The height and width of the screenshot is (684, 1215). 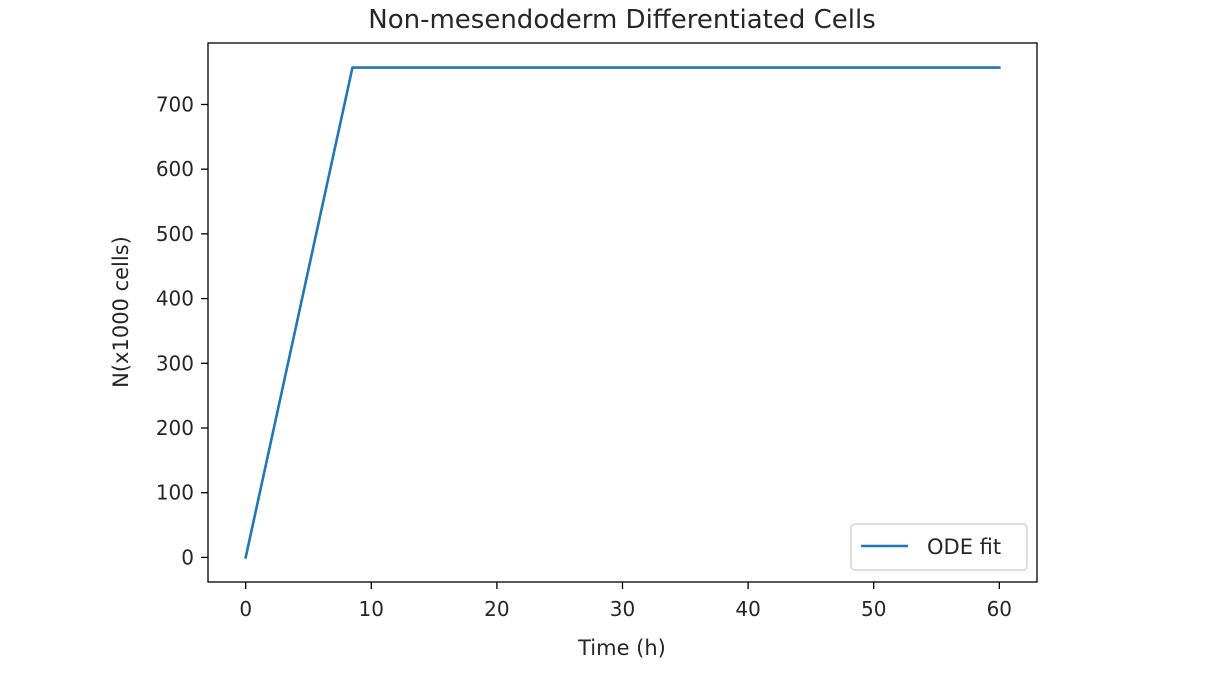 I want to click on y-tick-label: 400, so click(x=175, y=299).